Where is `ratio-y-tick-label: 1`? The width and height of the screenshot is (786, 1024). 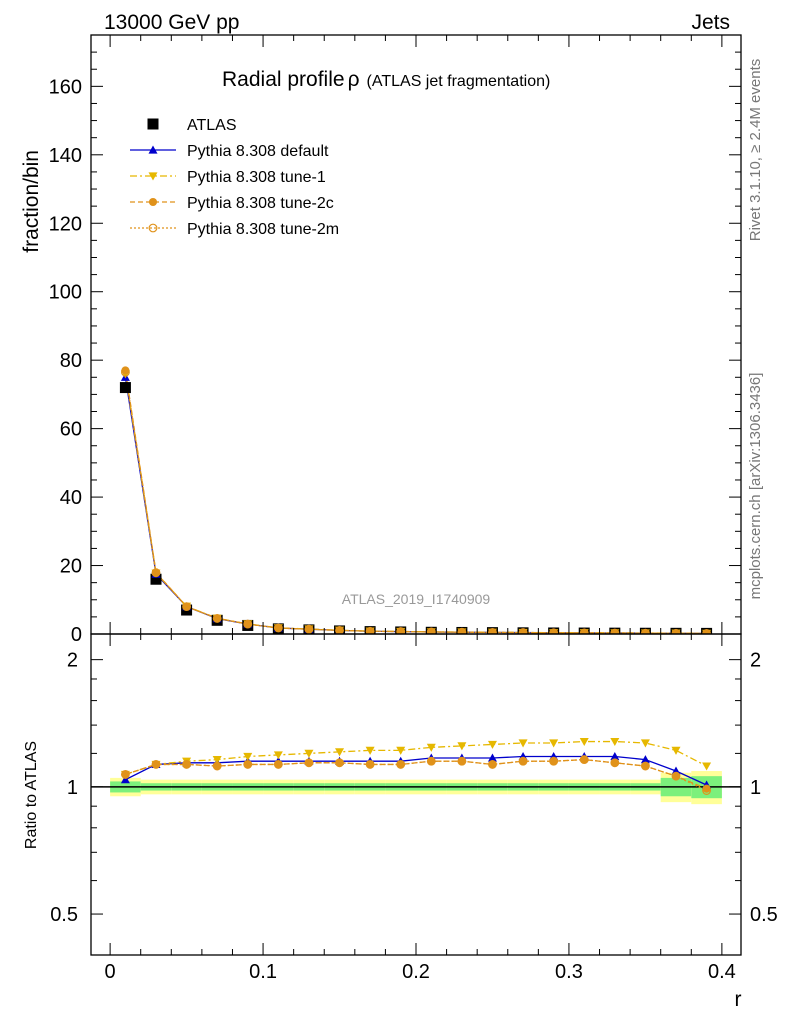
ratio-y-tick-label: 1 is located at coordinates (72, 788).